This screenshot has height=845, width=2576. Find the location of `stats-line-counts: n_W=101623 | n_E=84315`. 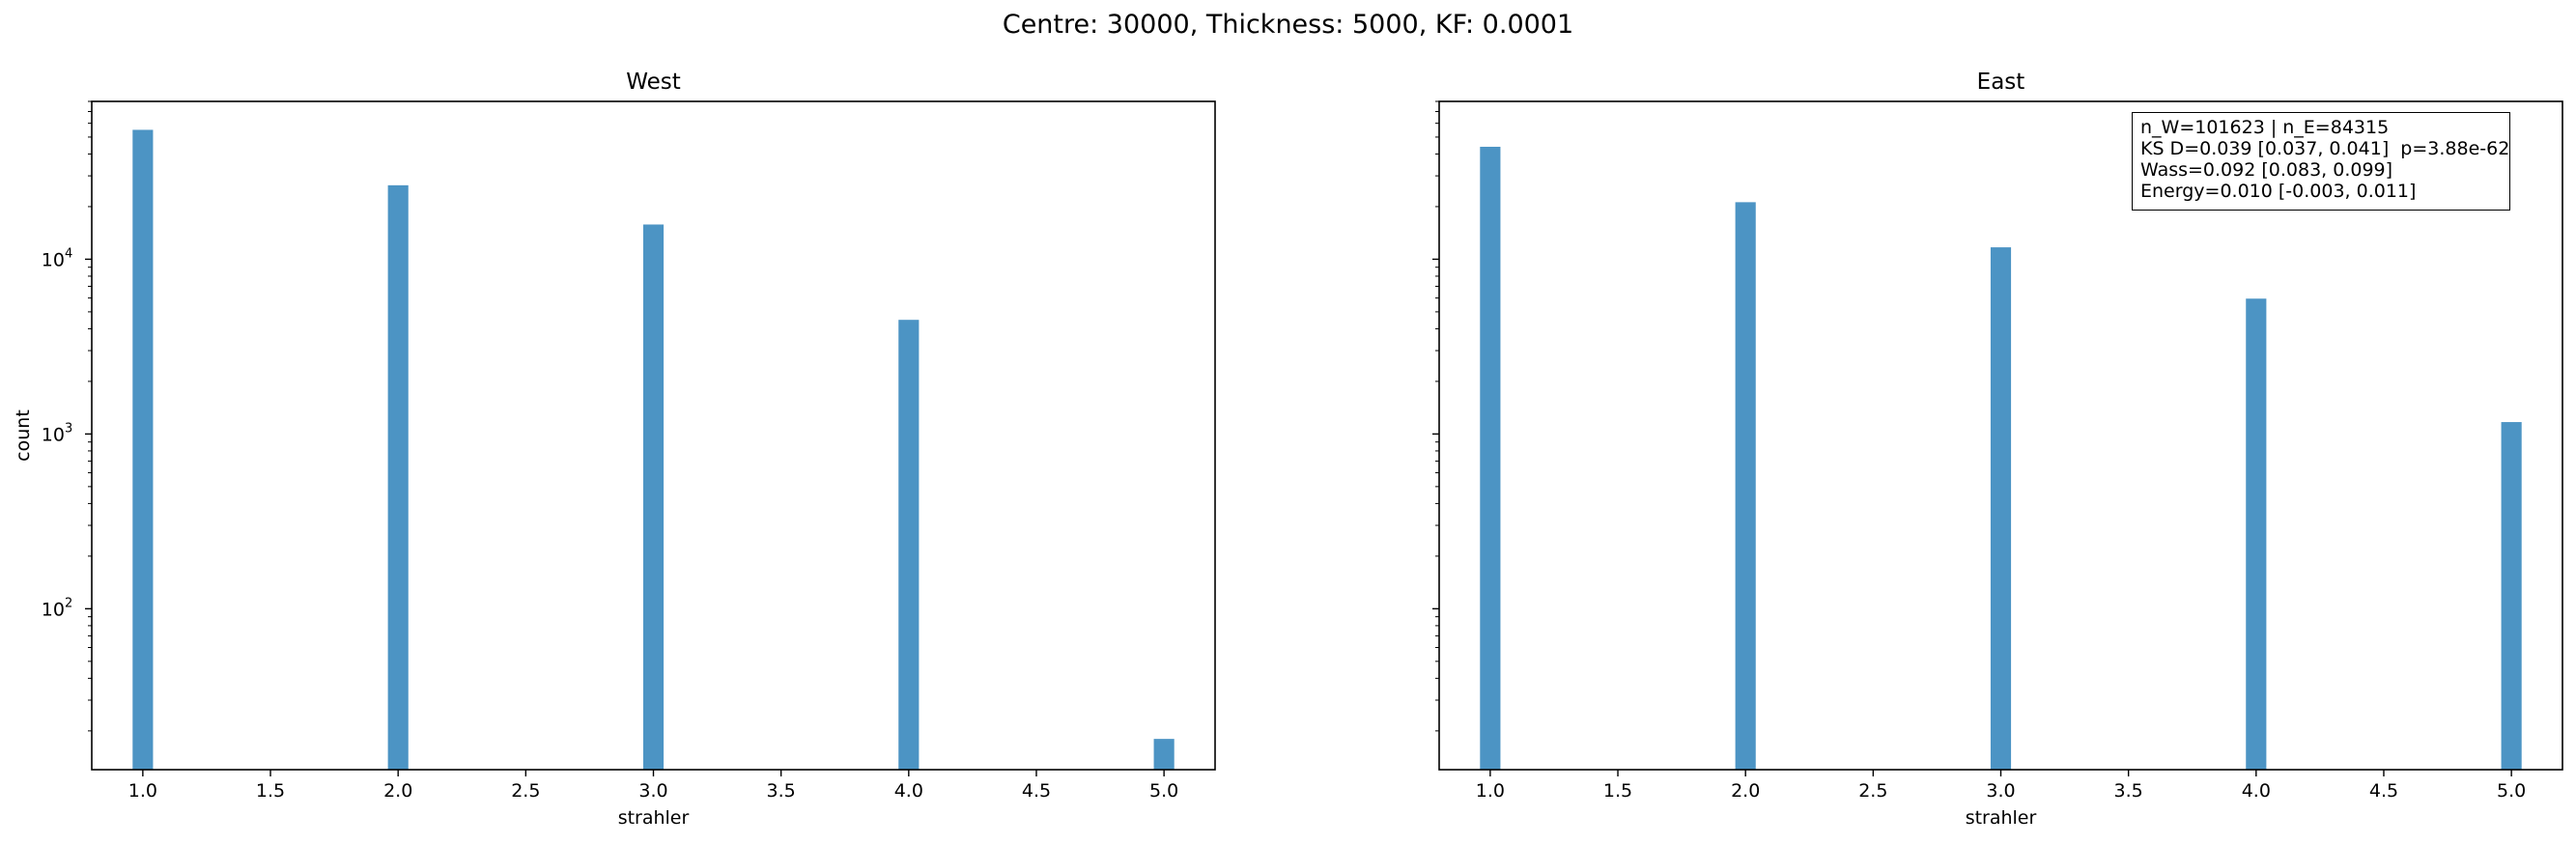

stats-line-counts: n_W=101623 | n_E=84315 is located at coordinates (2265, 128).